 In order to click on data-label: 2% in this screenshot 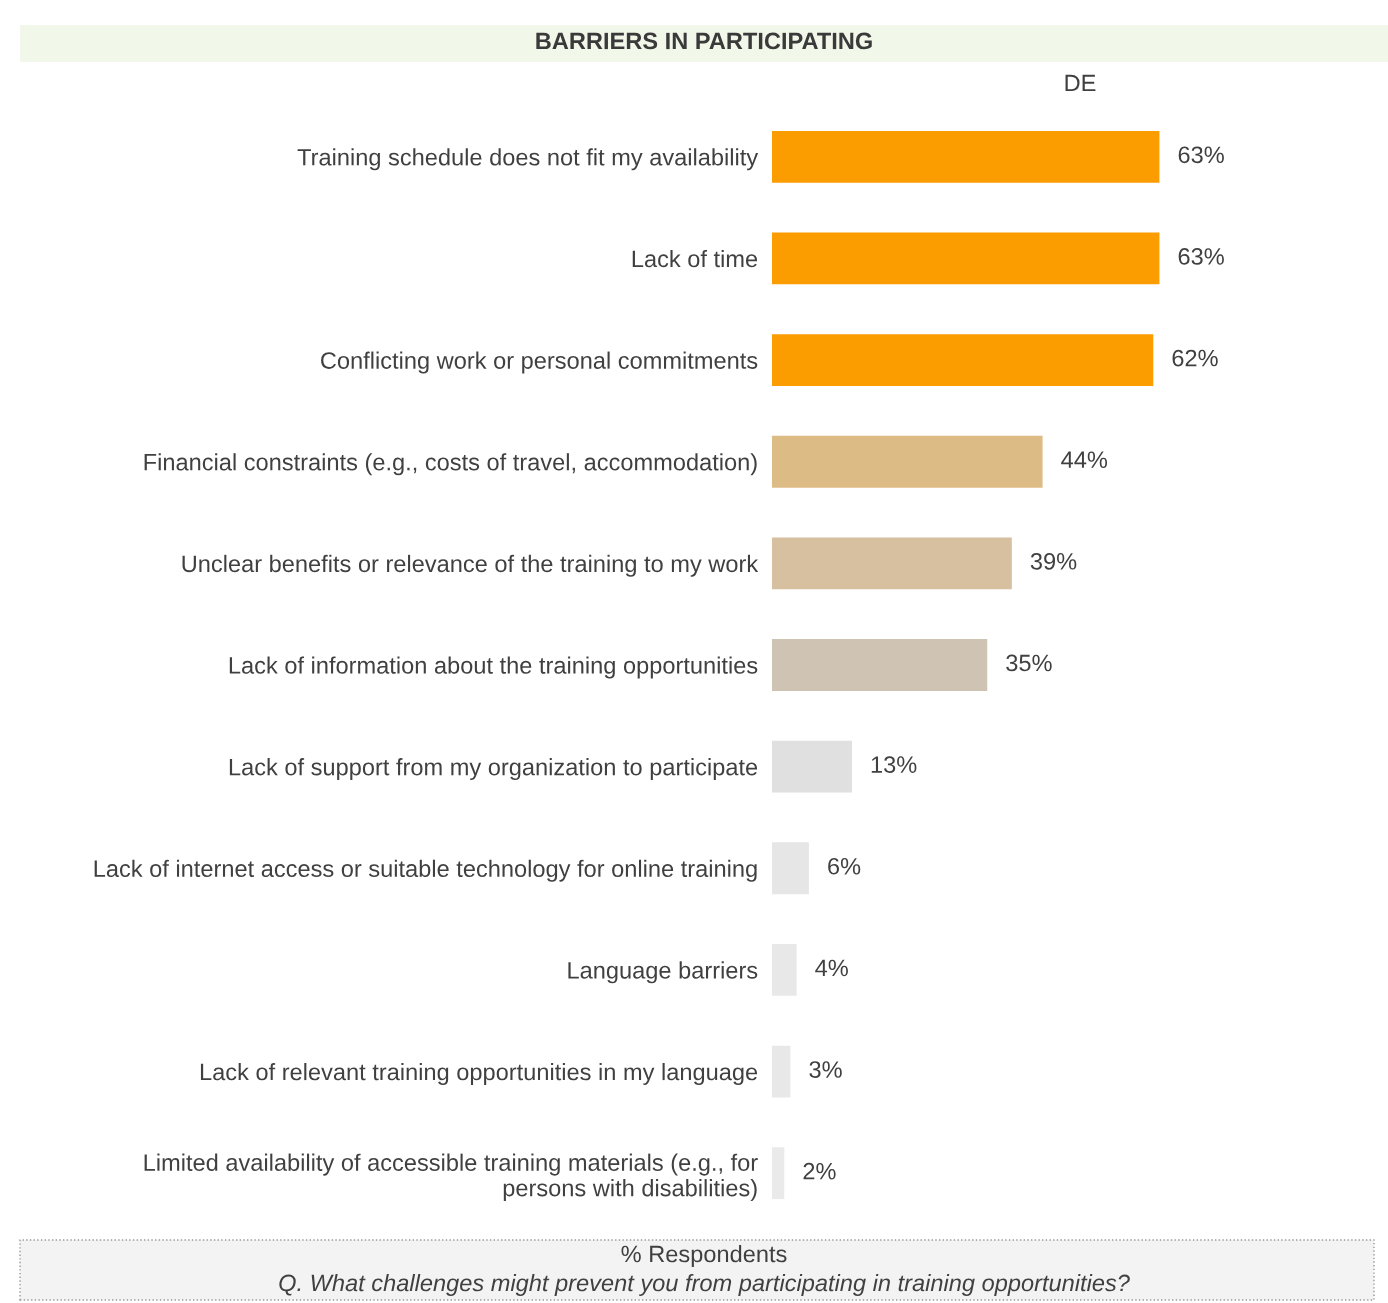, I will do `click(819, 1171)`.